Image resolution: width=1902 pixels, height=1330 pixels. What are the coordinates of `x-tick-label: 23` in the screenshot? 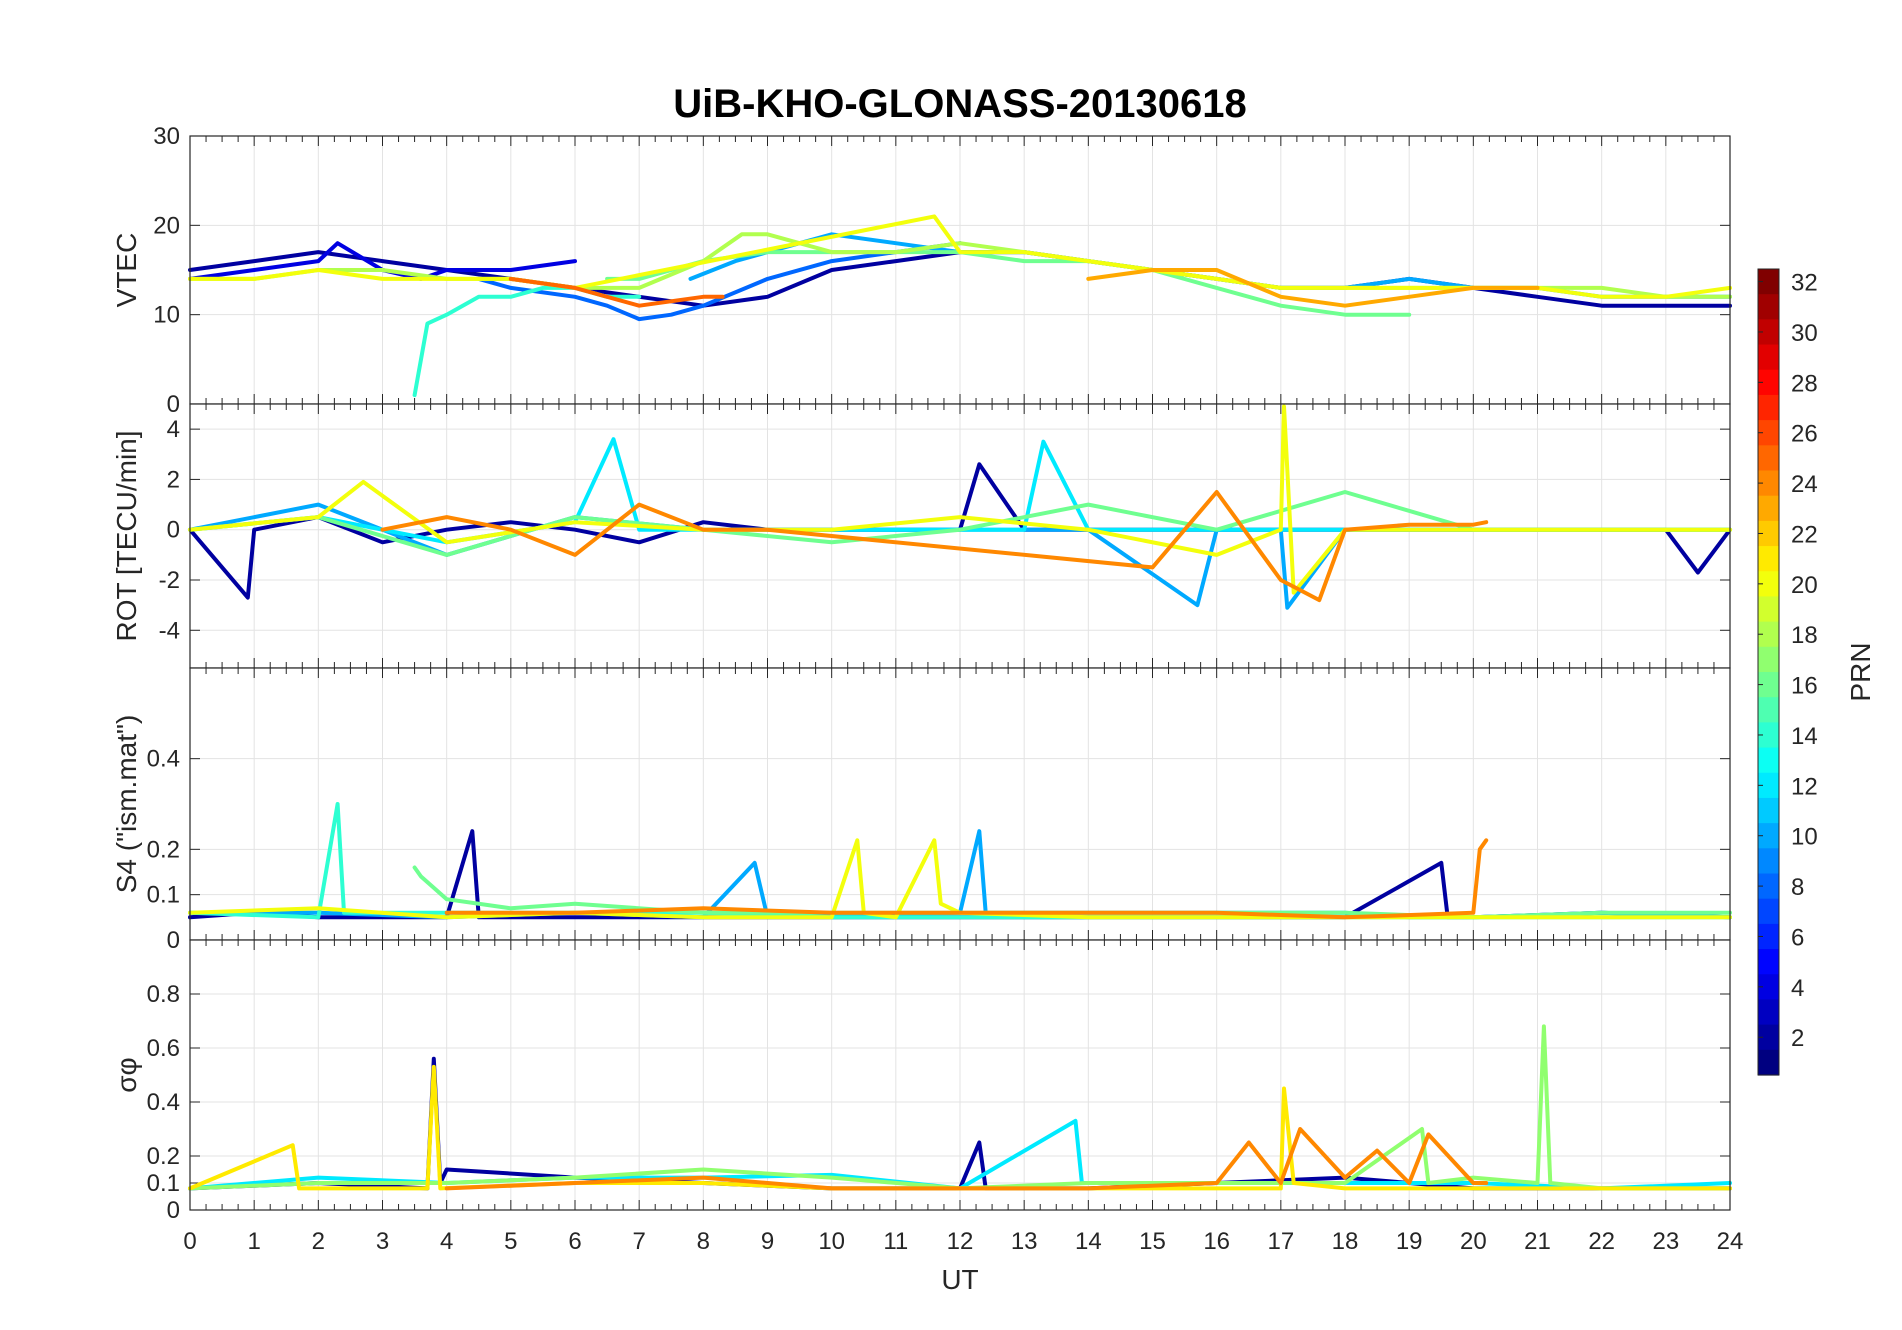 It's located at (1665, 1241).